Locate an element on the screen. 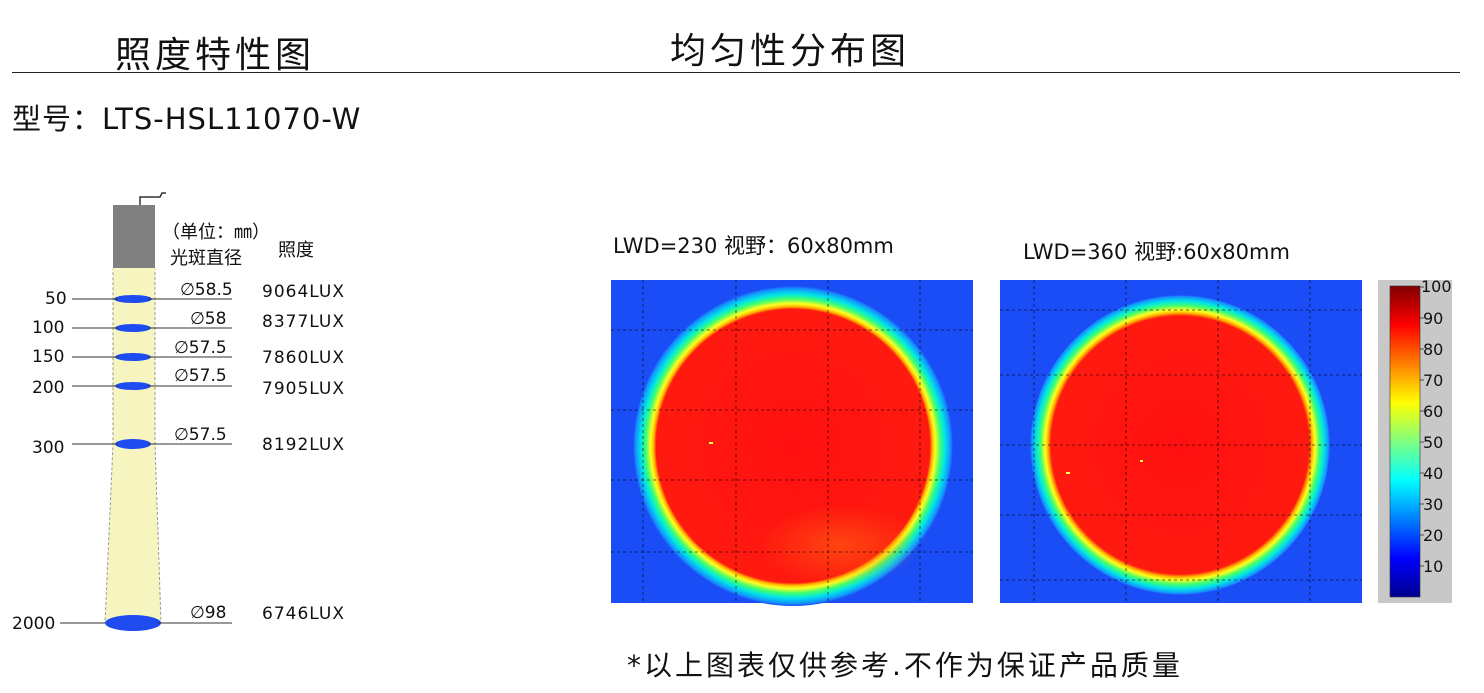  lux-value: 6746LUX is located at coordinates (303, 614).